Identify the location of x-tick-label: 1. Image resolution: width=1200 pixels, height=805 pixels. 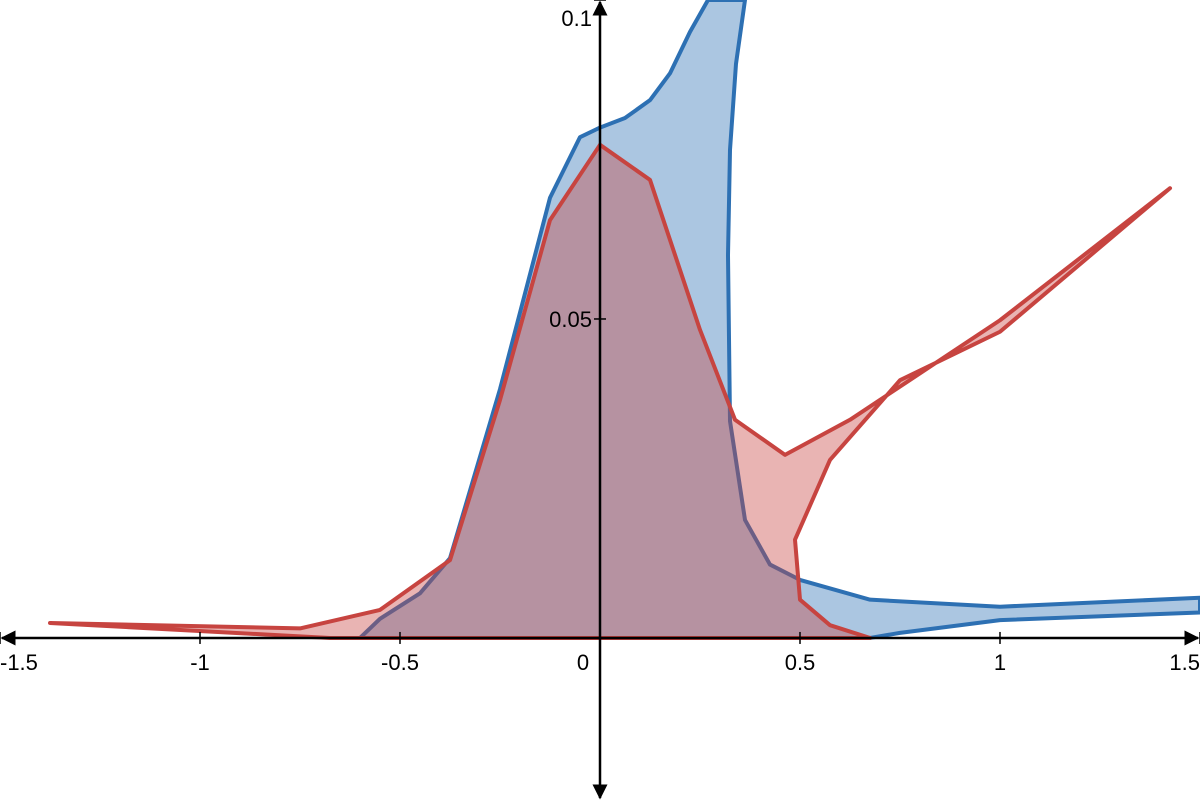
(1000, 662).